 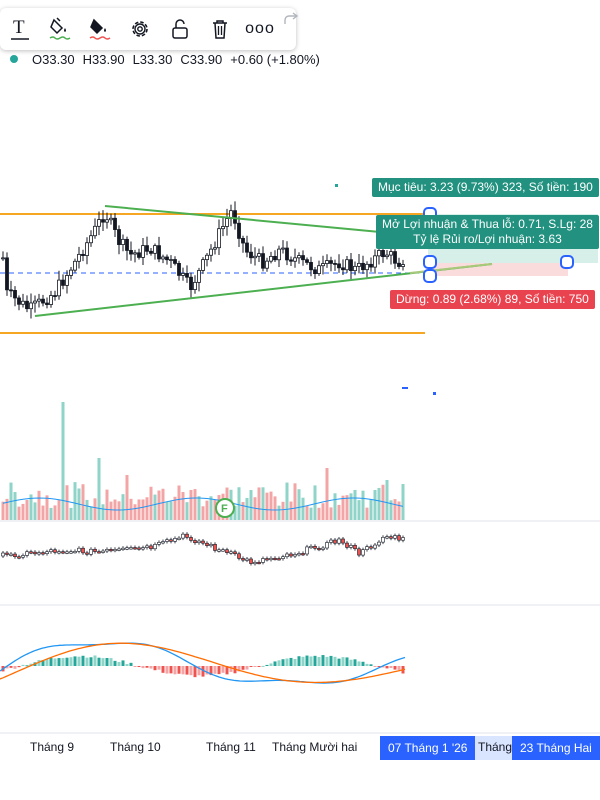 I want to click on delete-button, so click(x=220, y=29).